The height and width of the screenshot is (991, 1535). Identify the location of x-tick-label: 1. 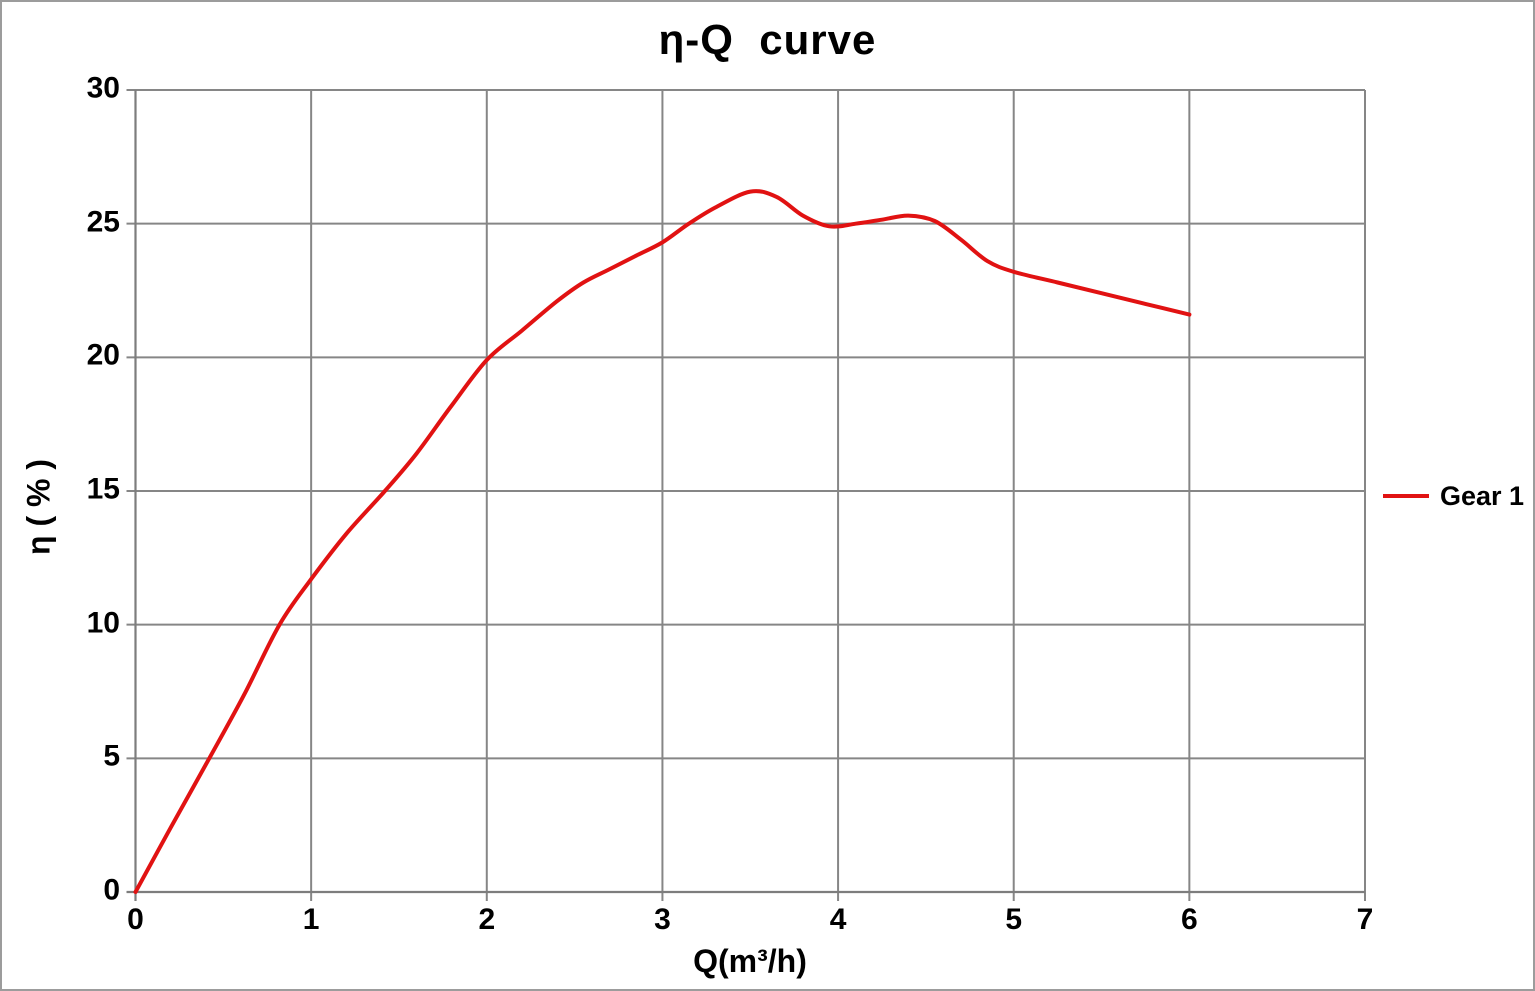
(311, 919).